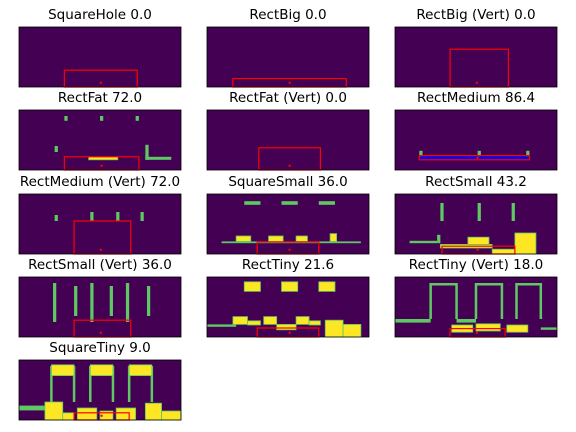 Image resolution: width=576 pixels, height=432 pixels. Describe the element at coordinates (475, 15) in the screenshot. I see `panel-title: RectBig (Vert) 0.0` at that location.